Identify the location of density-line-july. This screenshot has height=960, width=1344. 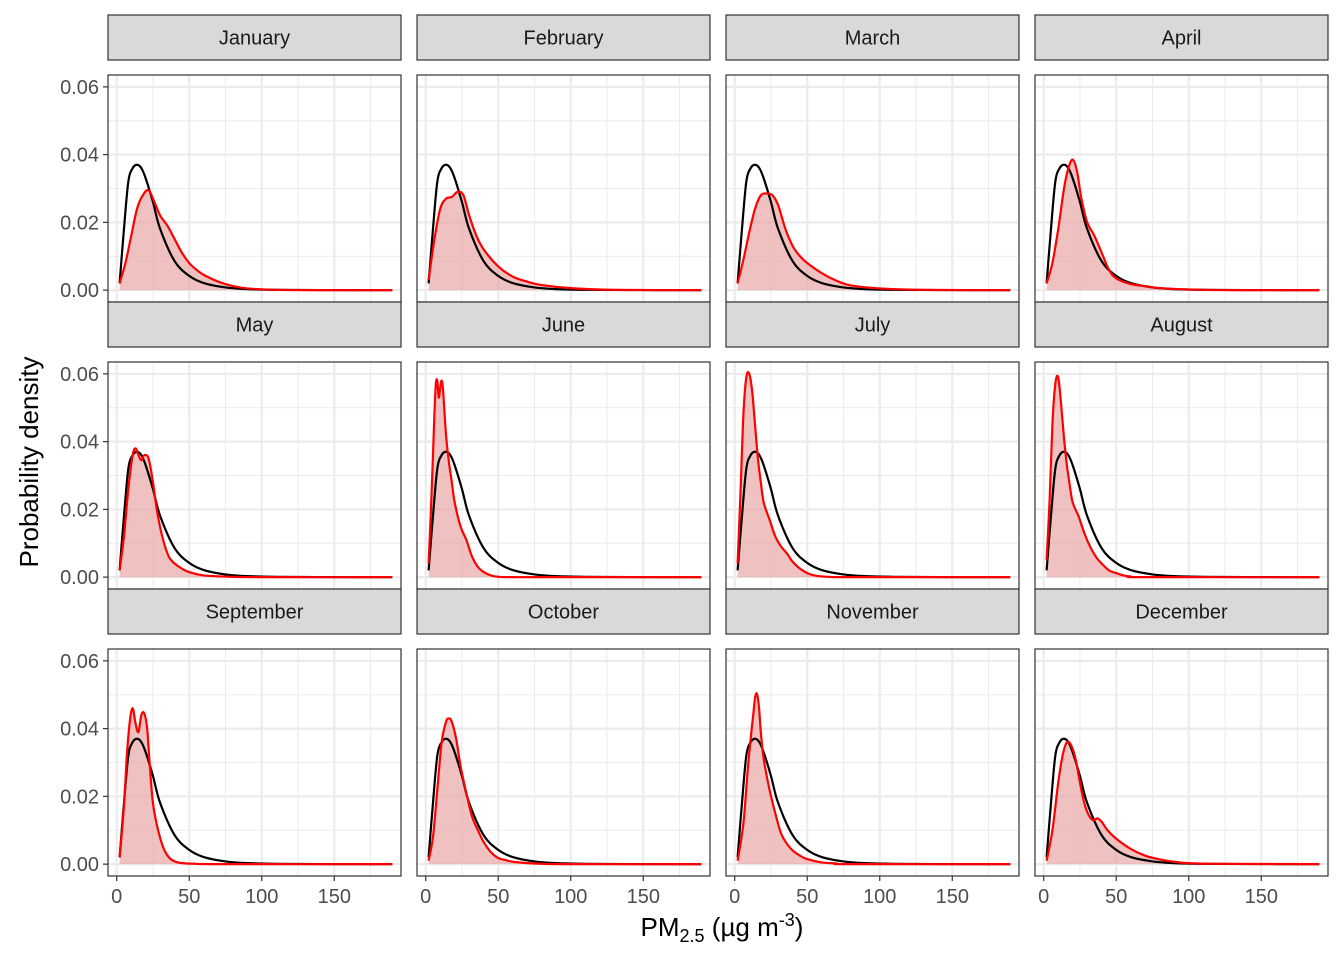
(873, 475).